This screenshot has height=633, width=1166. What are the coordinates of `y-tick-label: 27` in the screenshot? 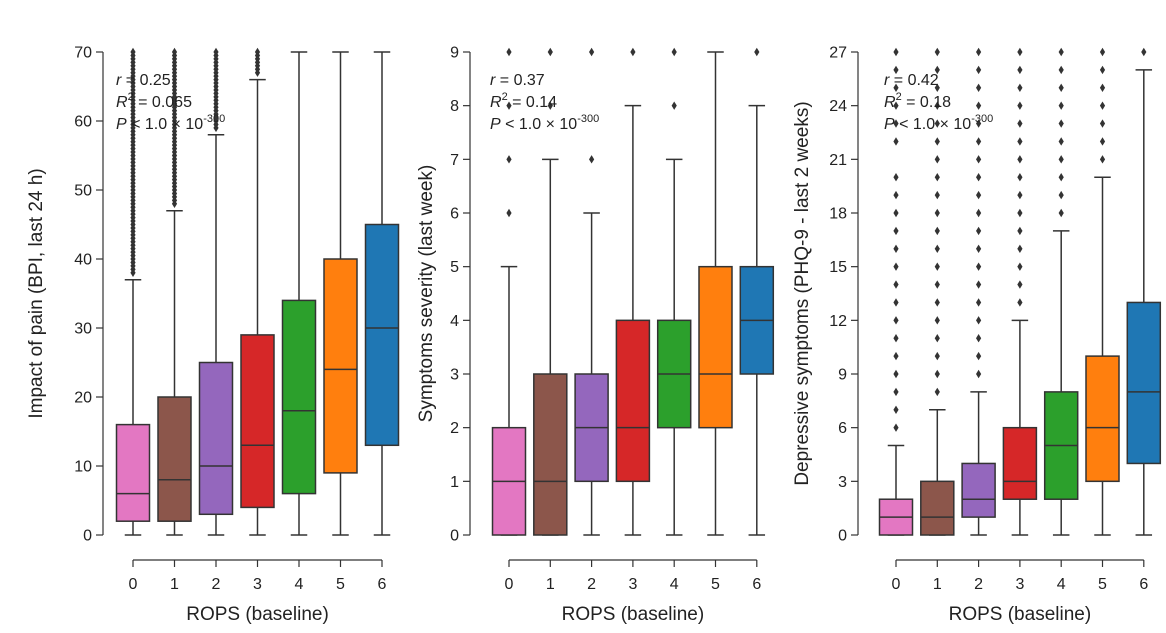 It's located at (838, 53).